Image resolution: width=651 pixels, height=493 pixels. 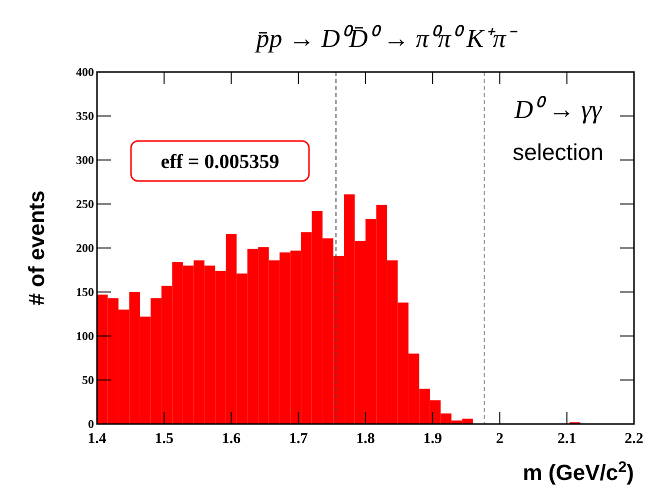 What do you see at coordinates (164, 439) in the screenshot?
I see `x-tick-label: 1.5` at bounding box center [164, 439].